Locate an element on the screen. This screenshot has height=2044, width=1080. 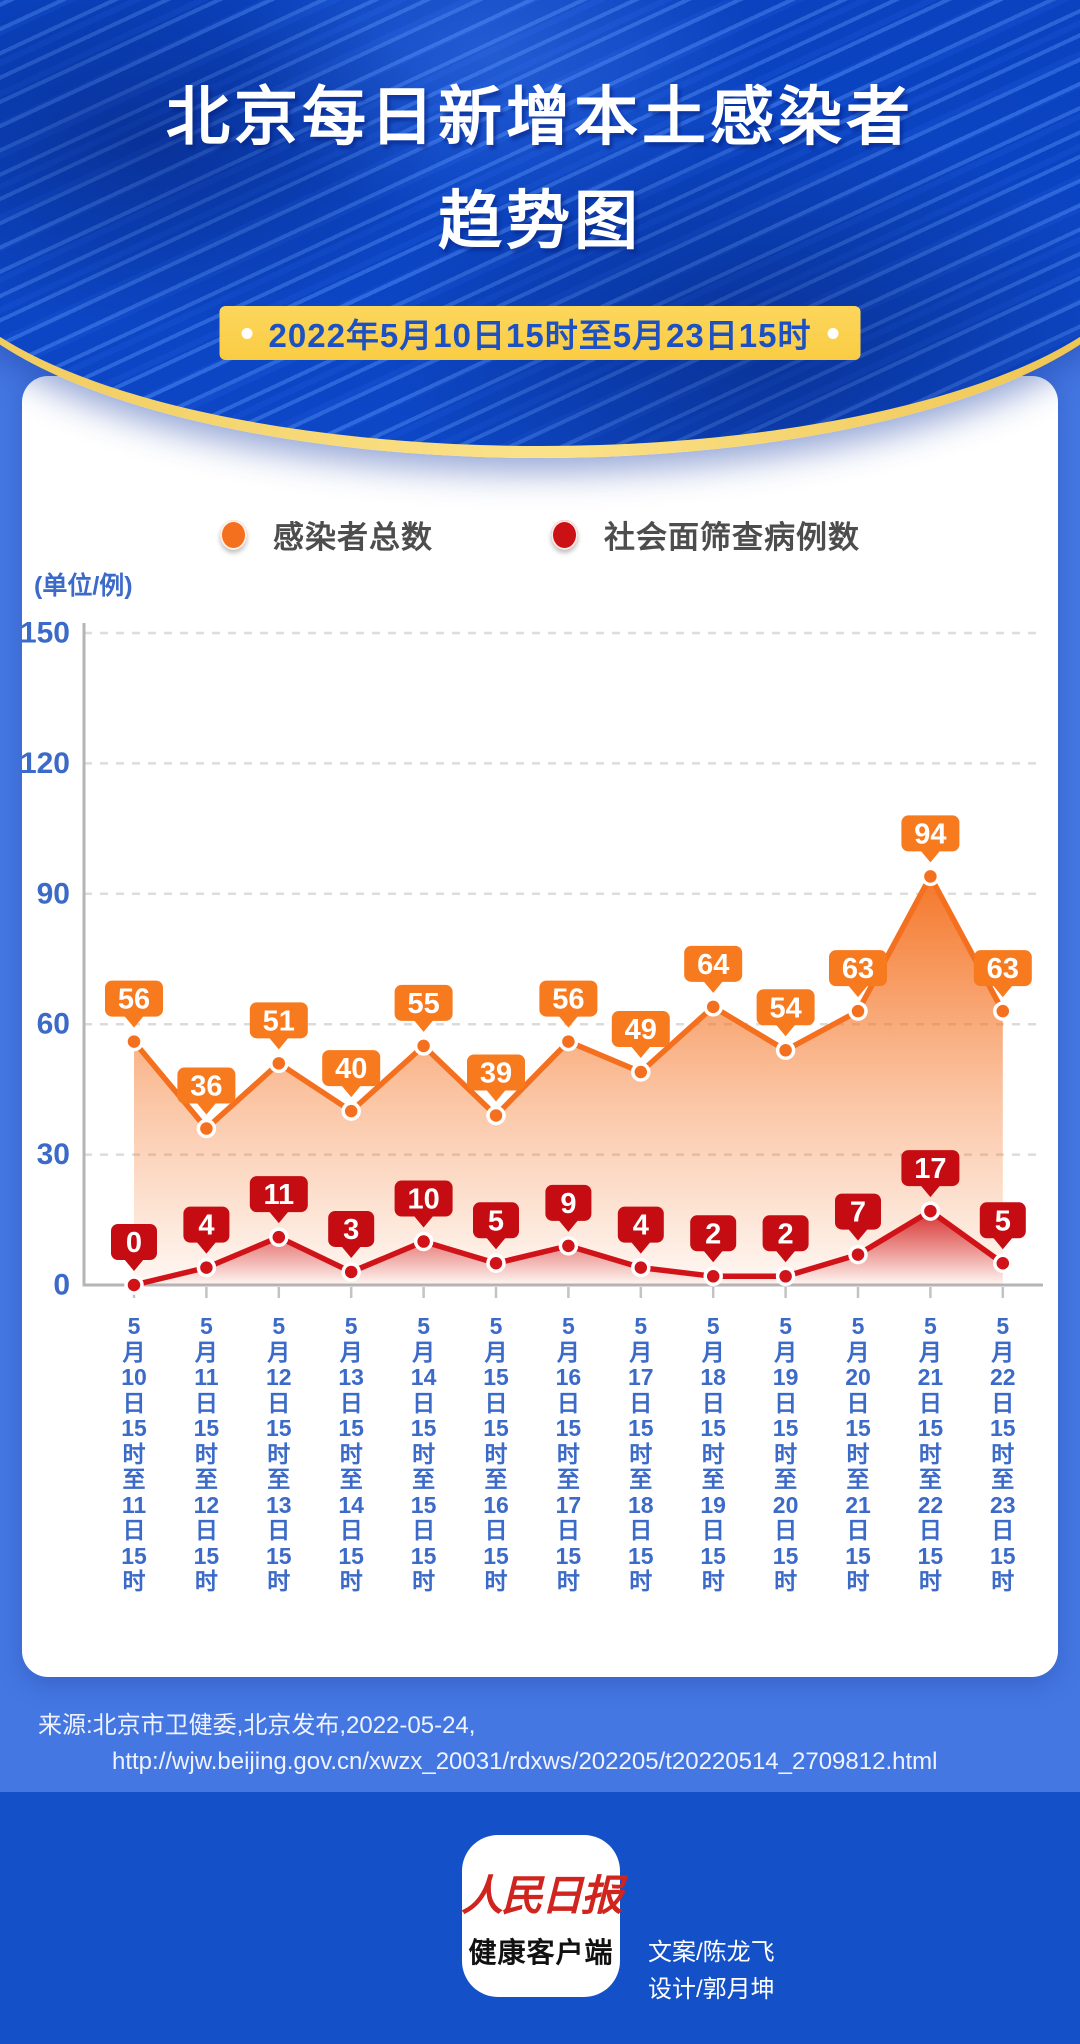
badge-left-dot-icon is located at coordinates (247, 333).